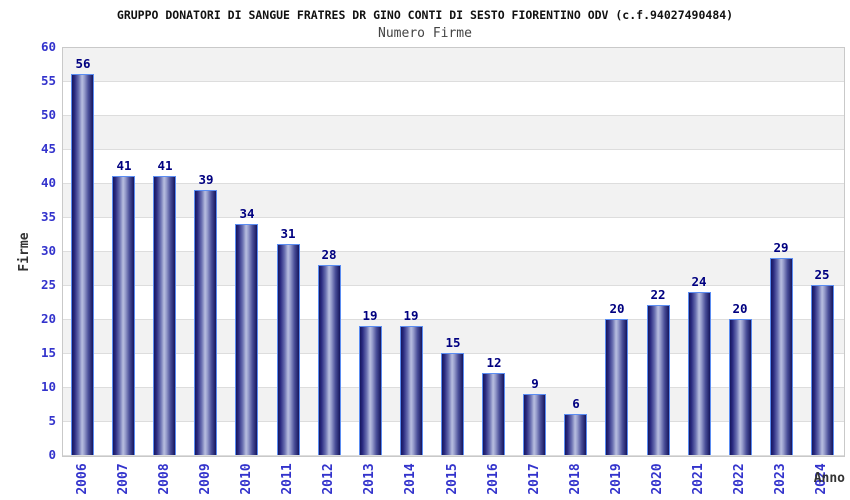 This screenshot has width=850, height=500. I want to click on chart-subtitle: Numero Firme, so click(425, 33).